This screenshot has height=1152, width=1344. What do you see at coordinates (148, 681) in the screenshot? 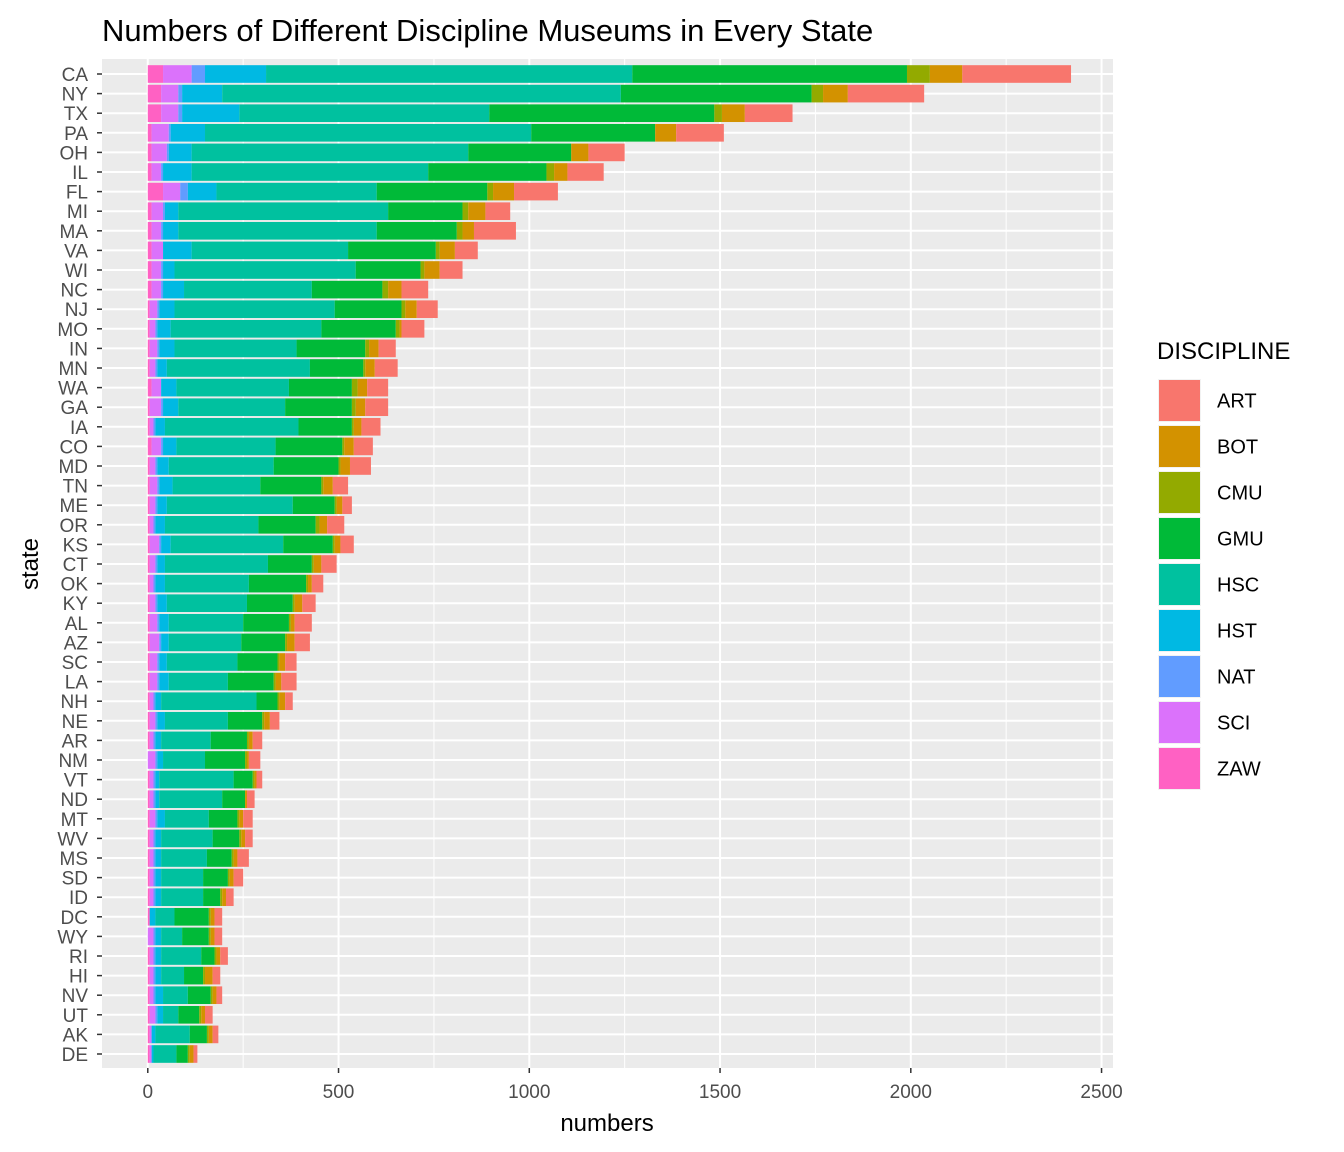
I see `bar-LA-ZAW` at bounding box center [148, 681].